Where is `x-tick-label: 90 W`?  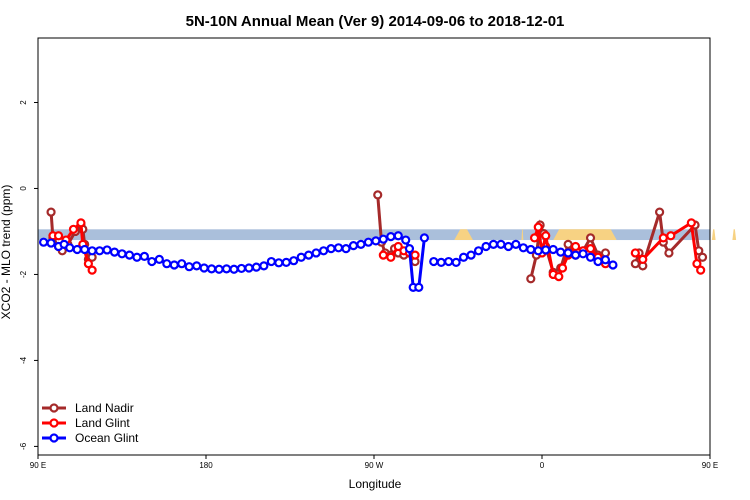
x-tick-label: 90 W is located at coordinates (374, 465).